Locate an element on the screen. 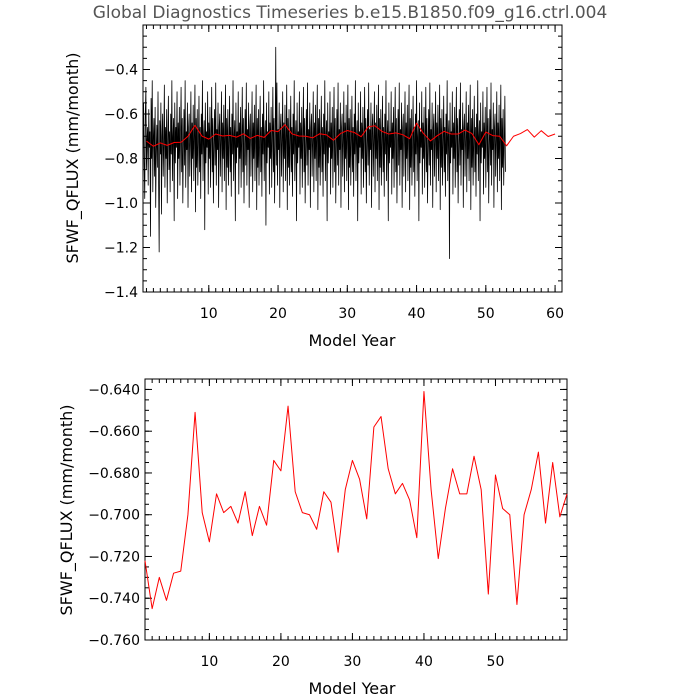  y-tick-label: −0.4 is located at coordinates (121, 71).